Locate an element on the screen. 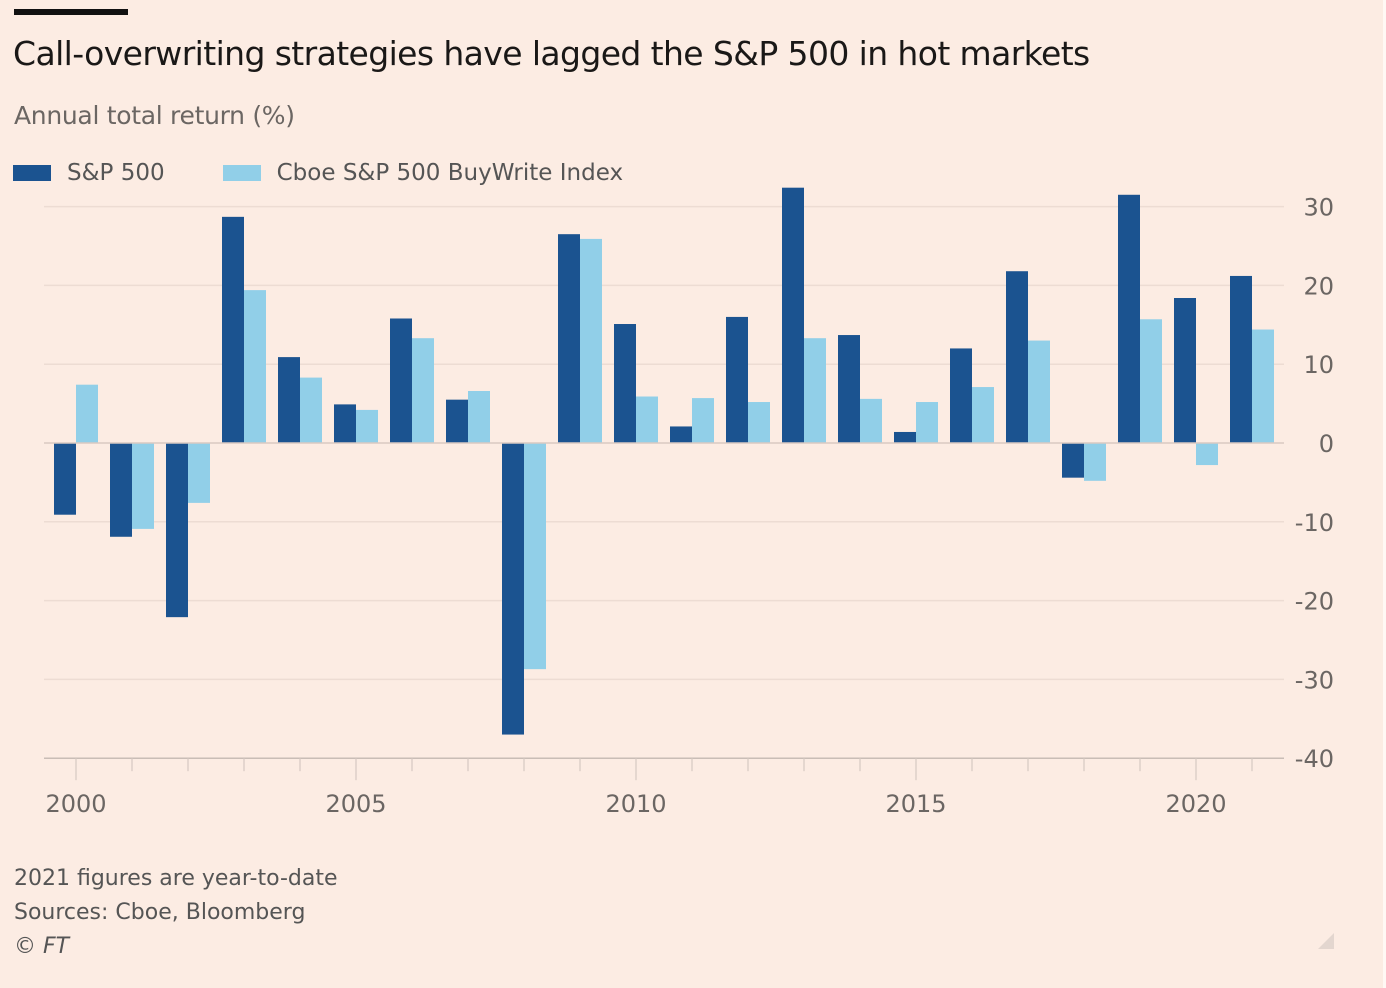 This screenshot has height=988, width=1386. chart-subtitle: Annual total return (%) is located at coordinates (154, 115).